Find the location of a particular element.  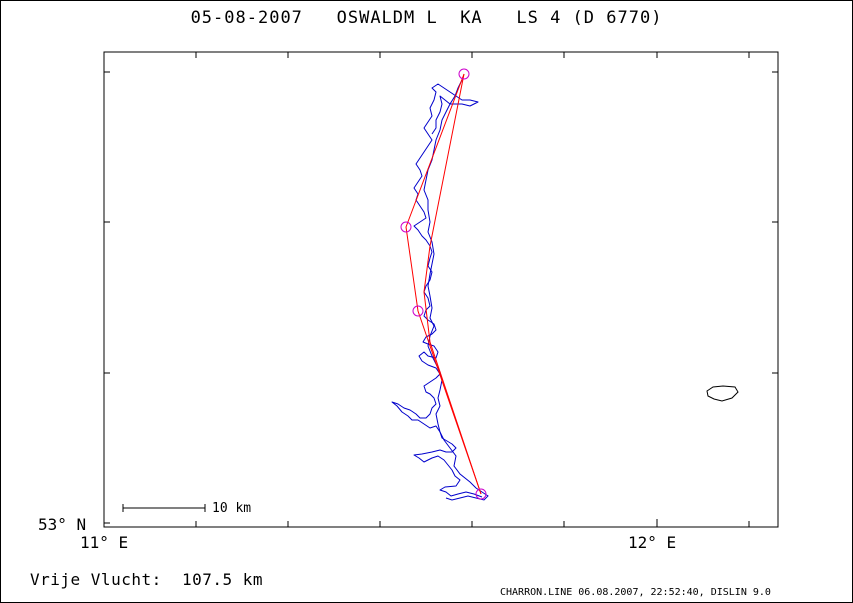

flight-track-return is located at coordinates (456, 290).